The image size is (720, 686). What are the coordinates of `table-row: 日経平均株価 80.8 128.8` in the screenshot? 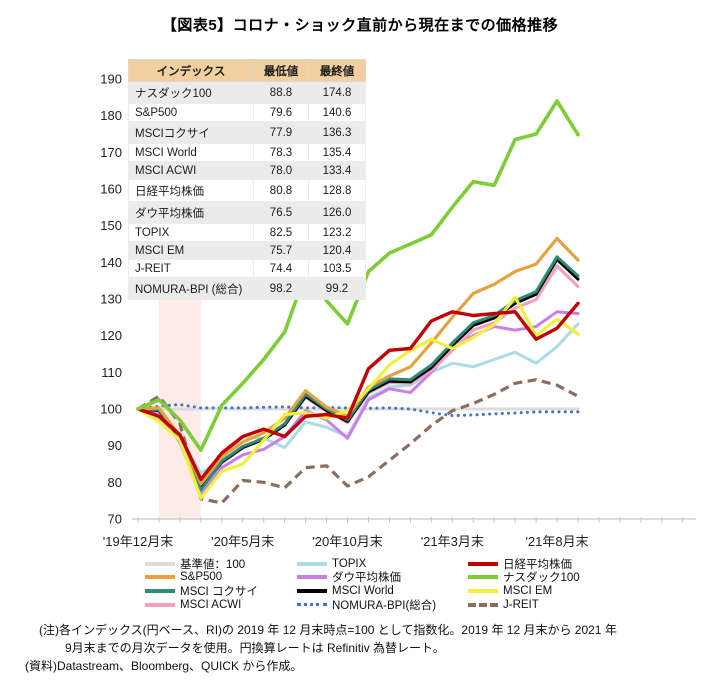 It's located at (247, 190).